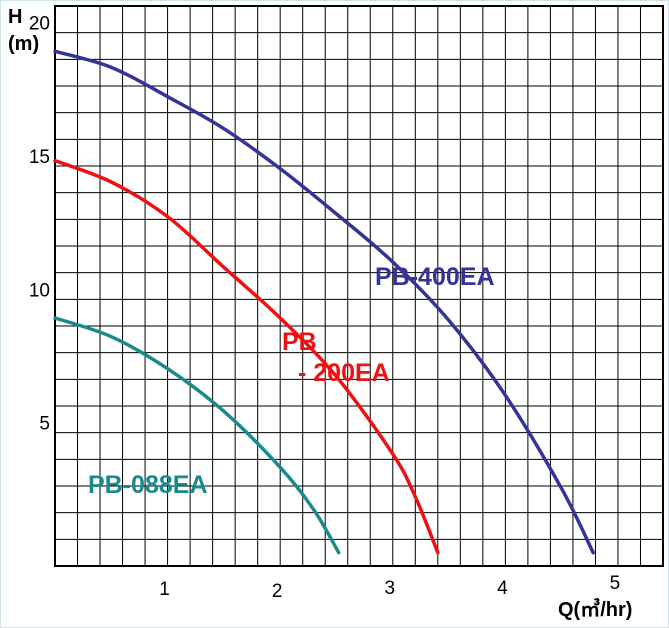 The width and height of the screenshot is (669, 628). What do you see at coordinates (299, 342) in the screenshot?
I see `series-label-pb-200ea-line1: PB` at bounding box center [299, 342].